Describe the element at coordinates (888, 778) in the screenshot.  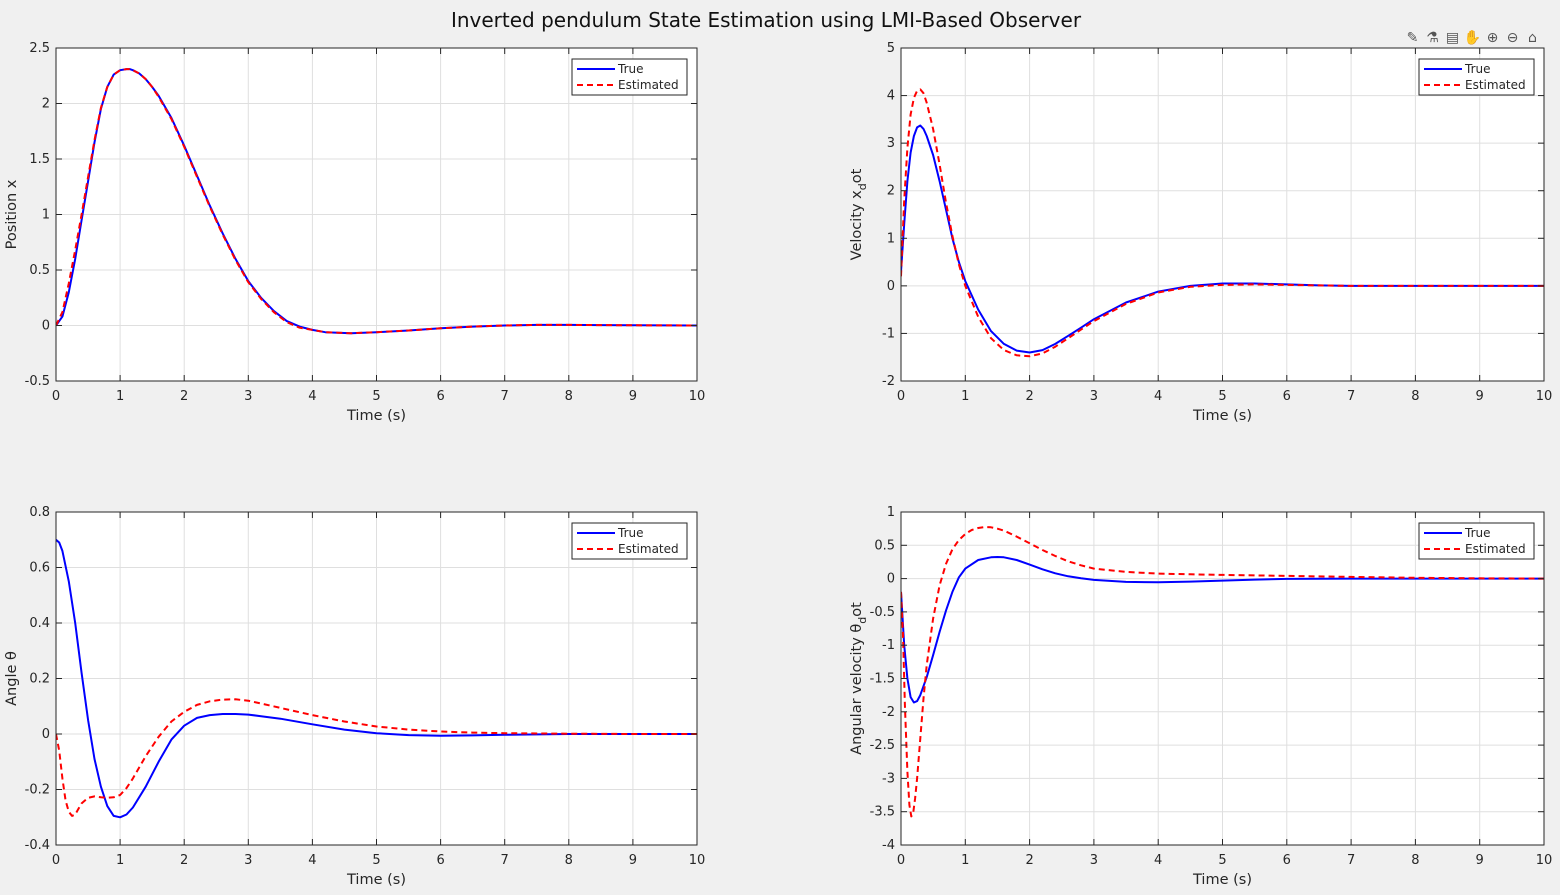
I see `y-tick-label: -3` at that location.